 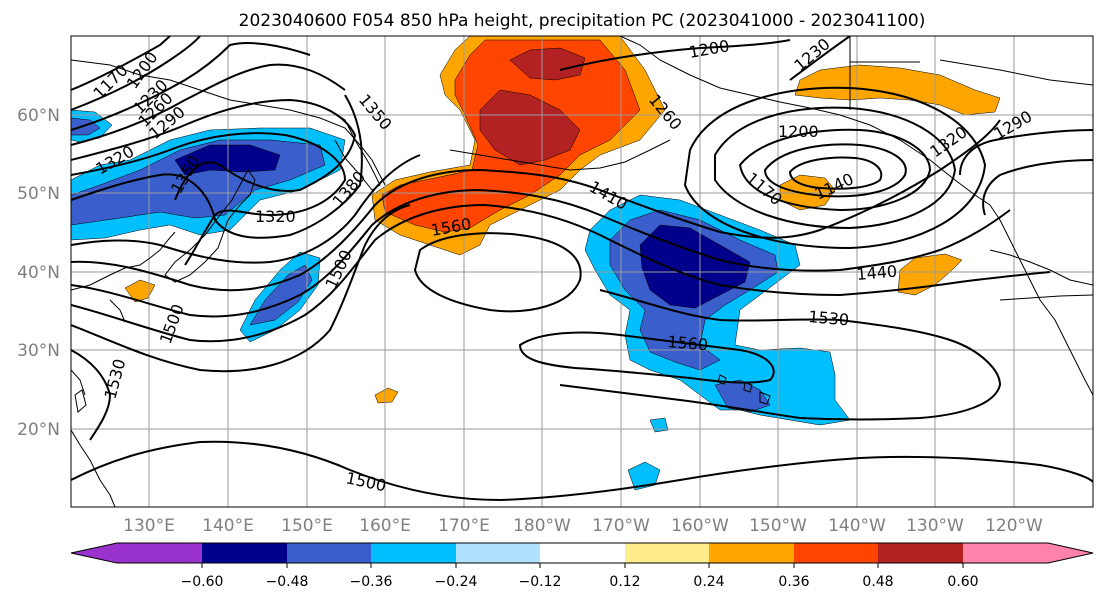 I want to click on colorbar-tick-label: −0.48, so click(x=287, y=582).